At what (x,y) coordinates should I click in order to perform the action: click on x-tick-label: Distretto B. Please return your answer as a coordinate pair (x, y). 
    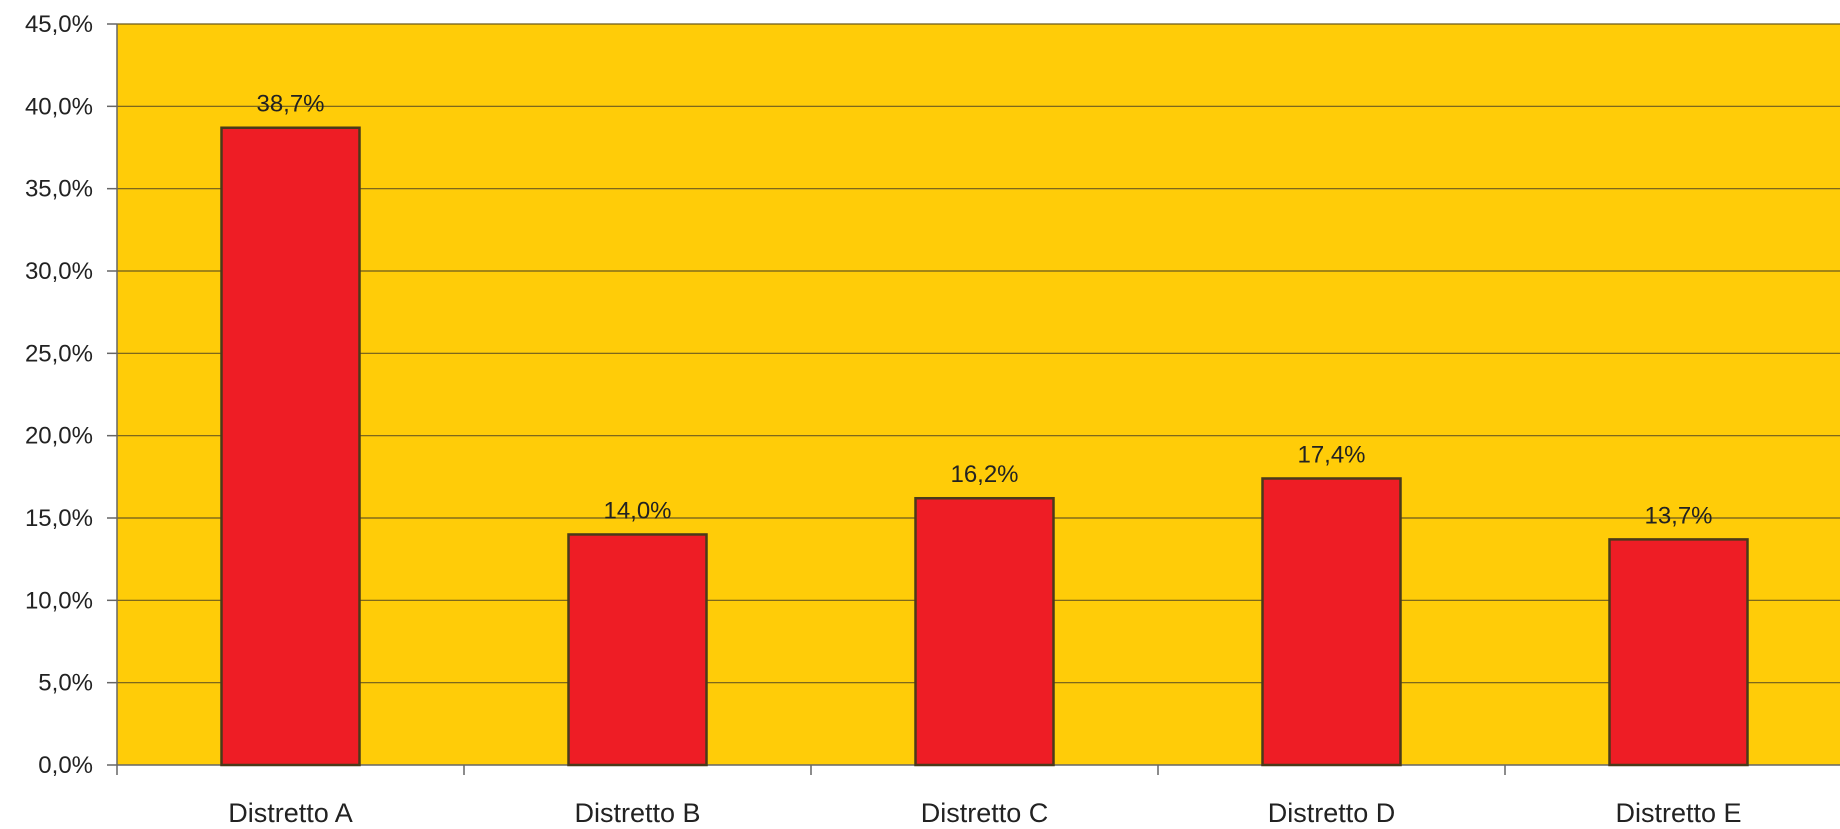
    Looking at the image, I should click on (637, 813).